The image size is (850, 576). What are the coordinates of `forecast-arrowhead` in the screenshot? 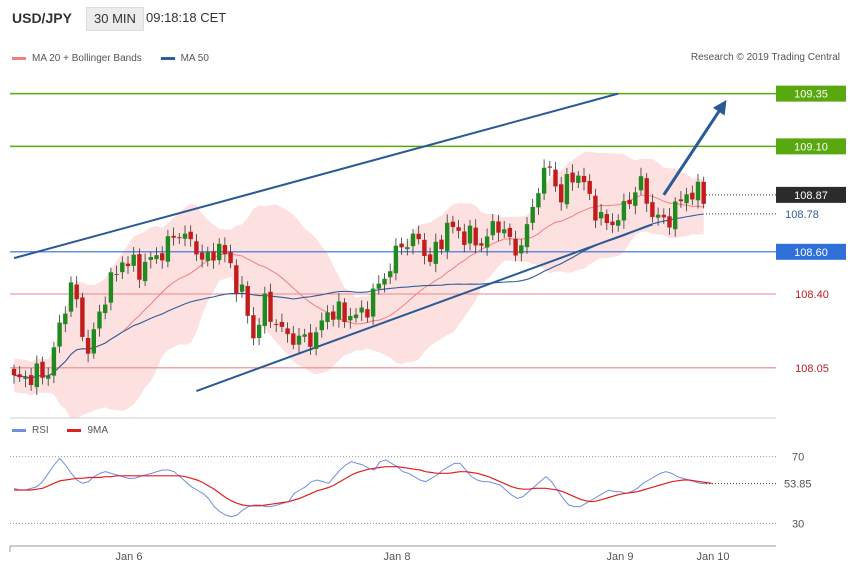 It's located at (719, 107).